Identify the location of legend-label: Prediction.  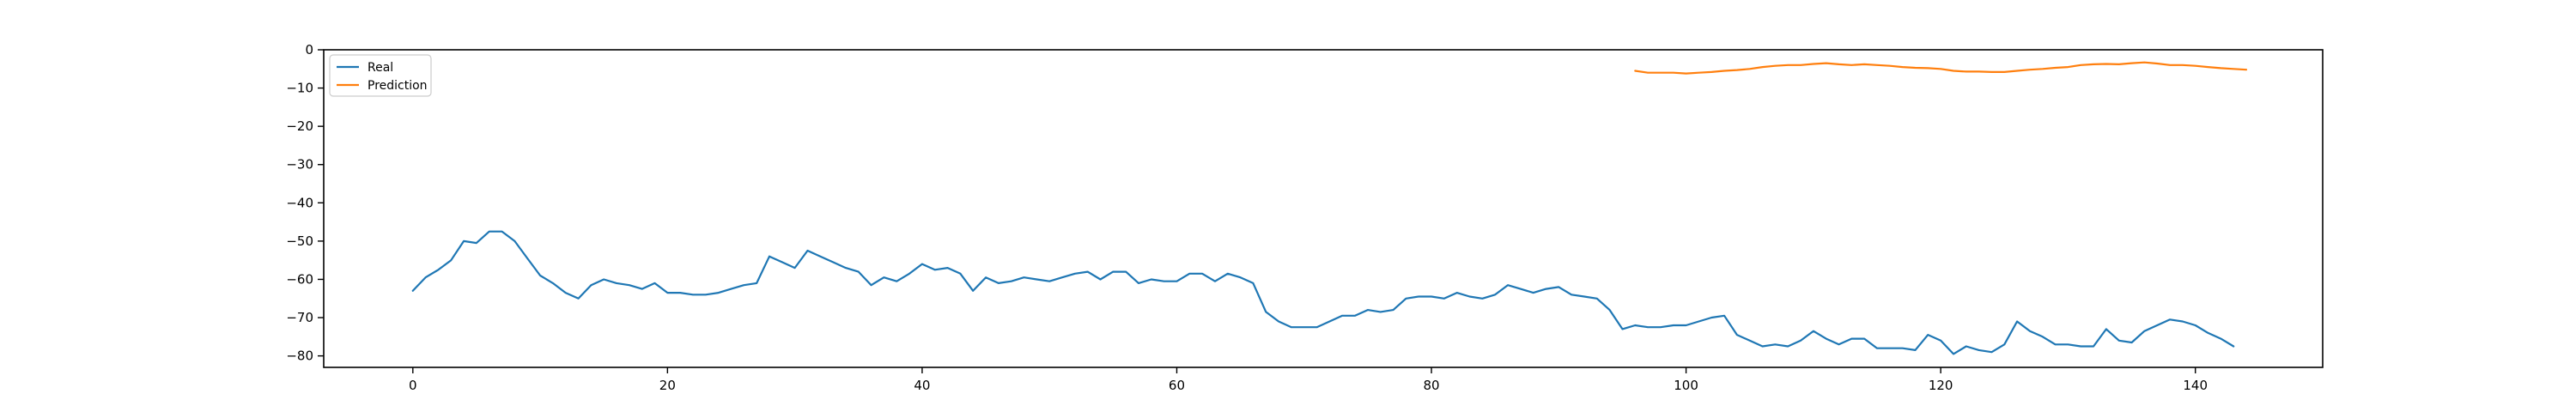
(398, 86).